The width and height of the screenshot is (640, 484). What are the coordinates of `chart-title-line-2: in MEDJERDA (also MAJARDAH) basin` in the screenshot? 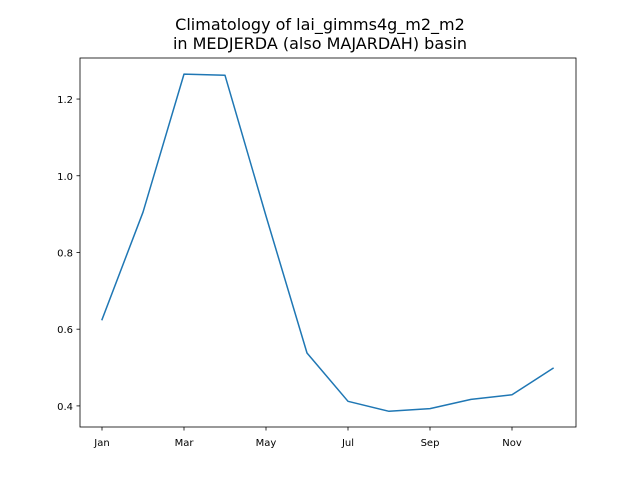 It's located at (320, 43).